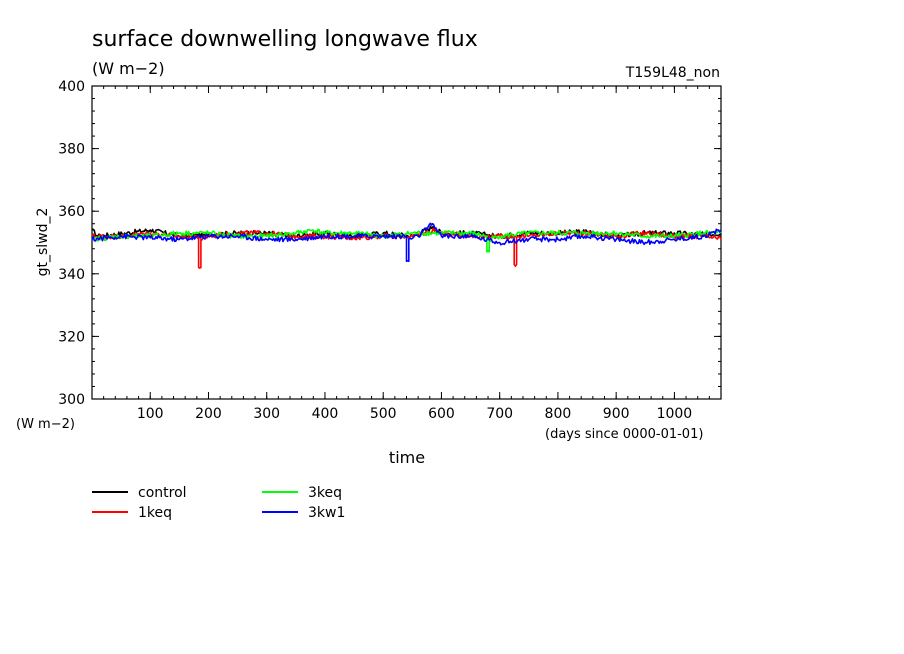  What do you see at coordinates (155, 513) in the screenshot?
I see `legend-label-1keq: 1keq` at bounding box center [155, 513].